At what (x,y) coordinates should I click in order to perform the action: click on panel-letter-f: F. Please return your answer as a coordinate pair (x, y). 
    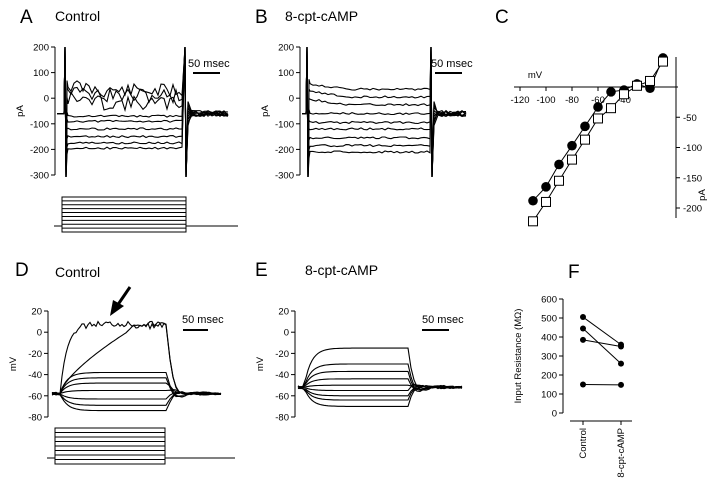
    Looking at the image, I should click on (574, 272).